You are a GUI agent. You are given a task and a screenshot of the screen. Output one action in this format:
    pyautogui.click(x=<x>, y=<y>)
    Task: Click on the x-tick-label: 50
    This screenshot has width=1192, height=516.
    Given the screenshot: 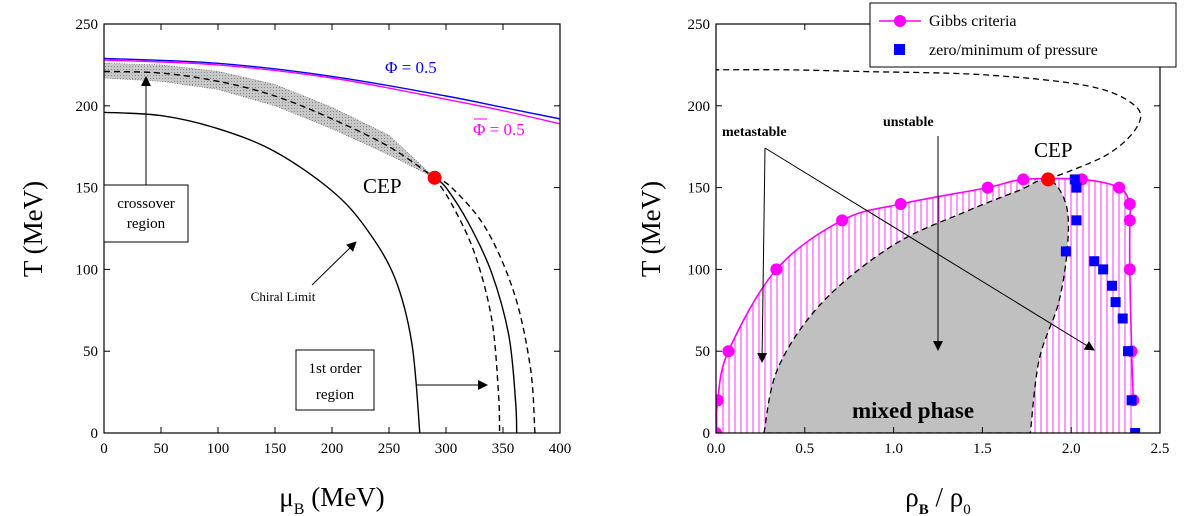 What is the action you would take?
    pyautogui.click(x=161, y=449)
    